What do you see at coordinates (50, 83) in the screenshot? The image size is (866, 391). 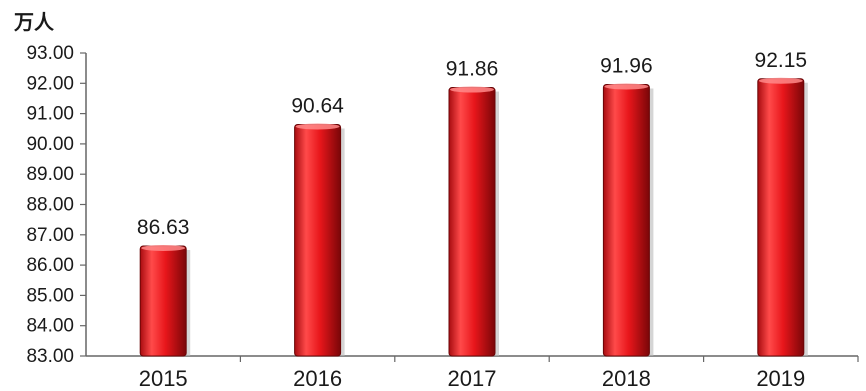 I see `y-tick-label: 92.00` at bounding box center [50, 83].